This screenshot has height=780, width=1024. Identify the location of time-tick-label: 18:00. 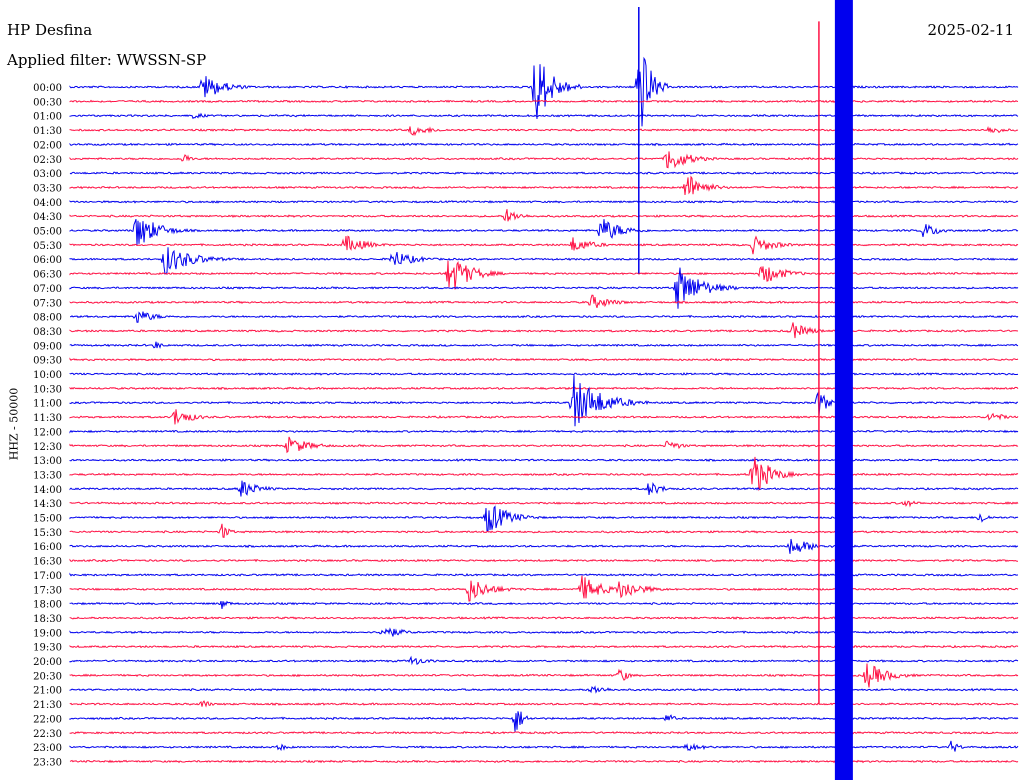
(47, 605).